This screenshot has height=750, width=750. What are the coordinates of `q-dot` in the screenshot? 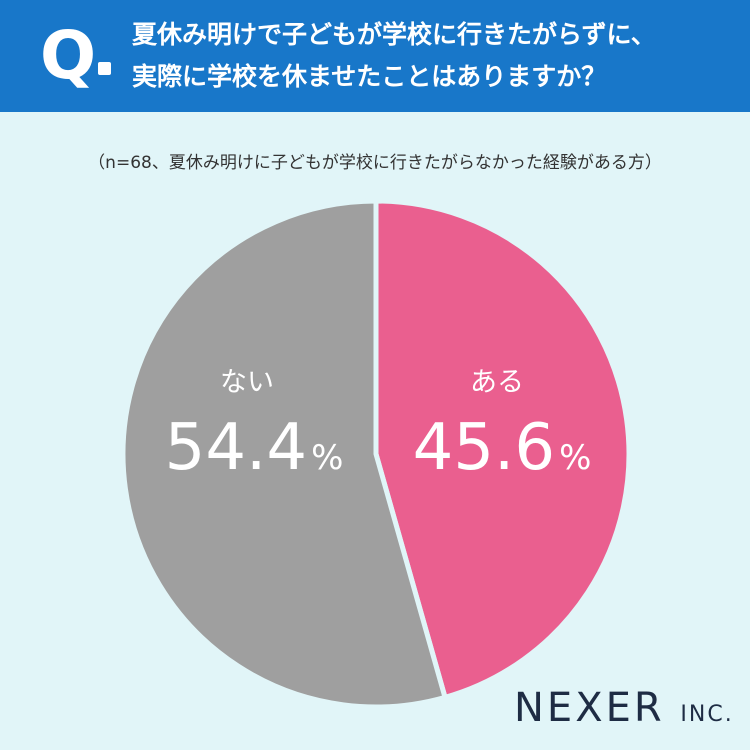 It's located at (104, 68).